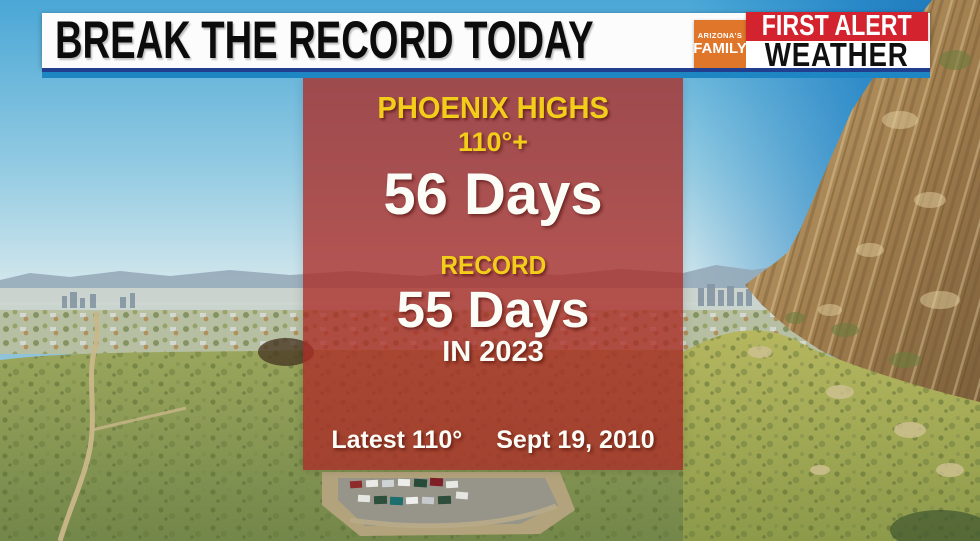  I want to click on weather-text: WEATHER, so click(837, 54).